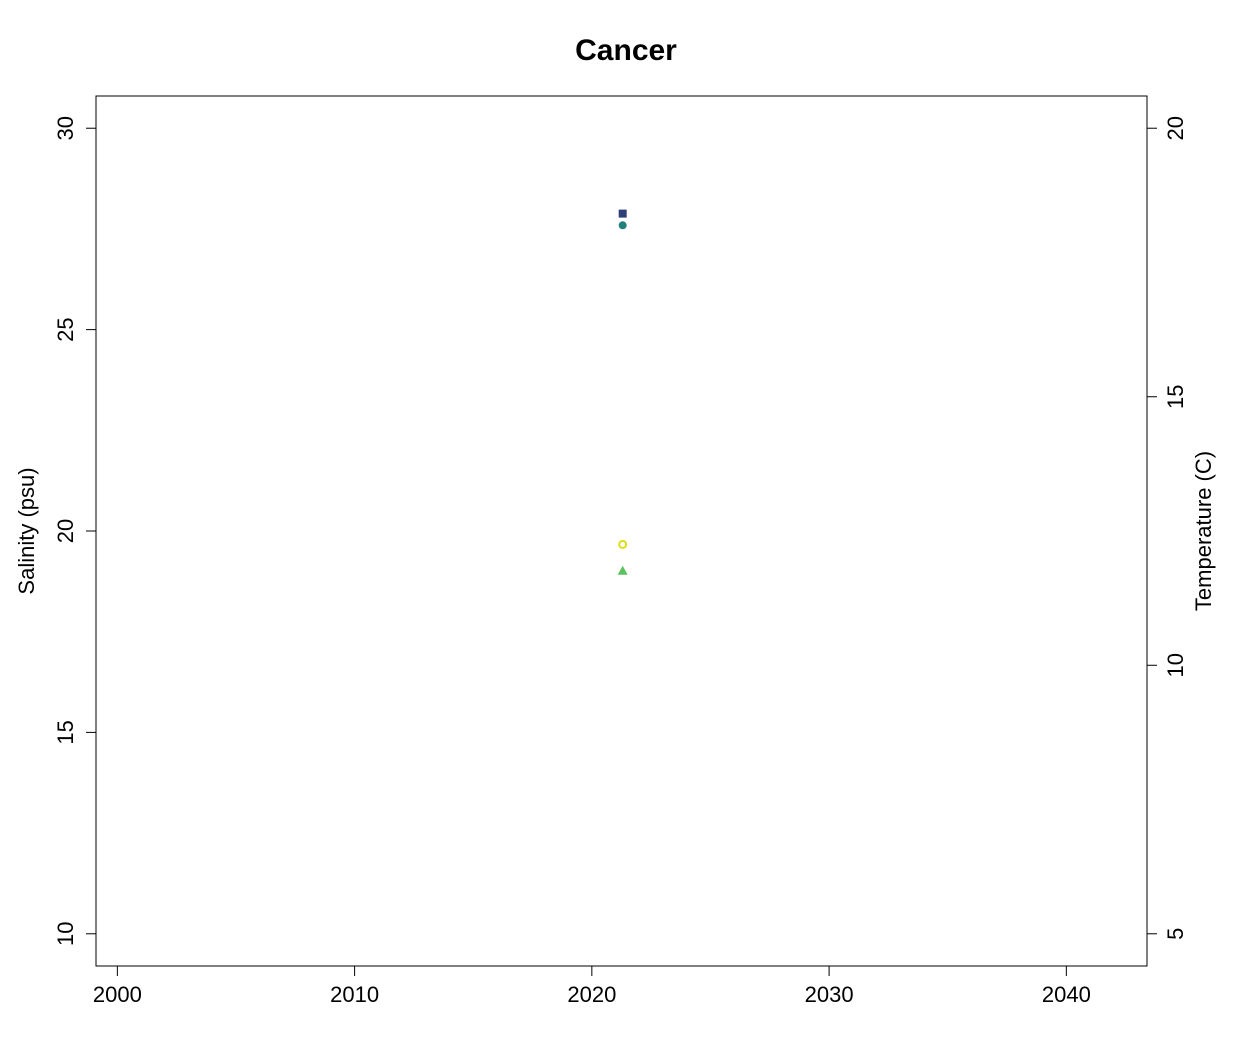  What do you see at coordinates (354, 994) in the screenshot?
I see `x-tick-label: 2010` at bounding box center [354, 994].